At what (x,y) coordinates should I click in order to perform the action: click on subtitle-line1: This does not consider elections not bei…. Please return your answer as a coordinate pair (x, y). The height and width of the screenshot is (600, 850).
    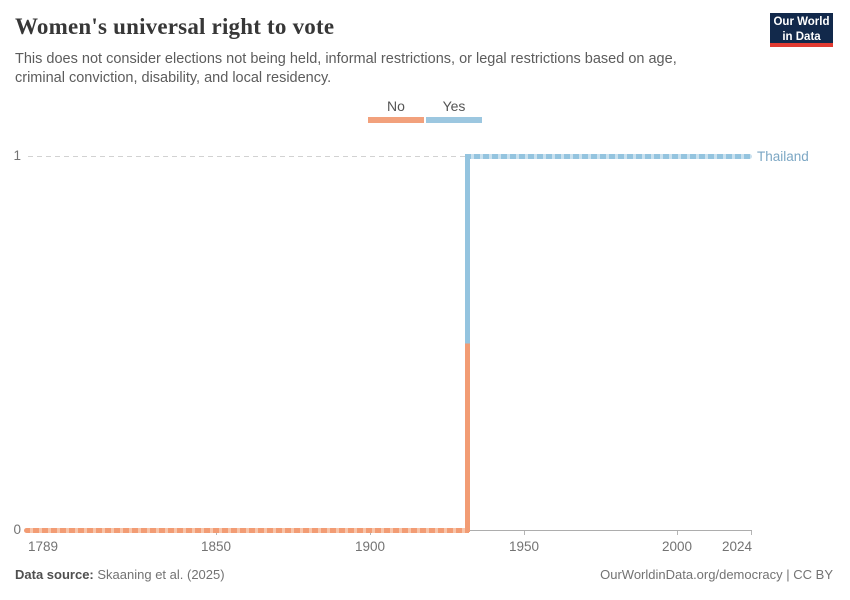
    Looking at the image, I should click on (346, 59).